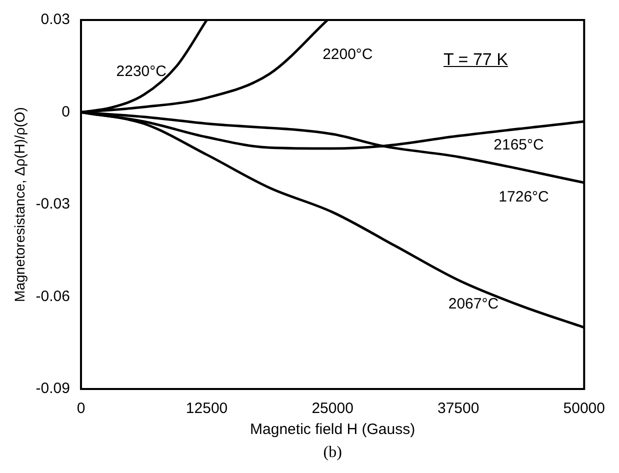  What do you see at coordinates (458, 409) in the screenshot?
I see `x-tick-label: 37500` at bounding box center [458, 409].